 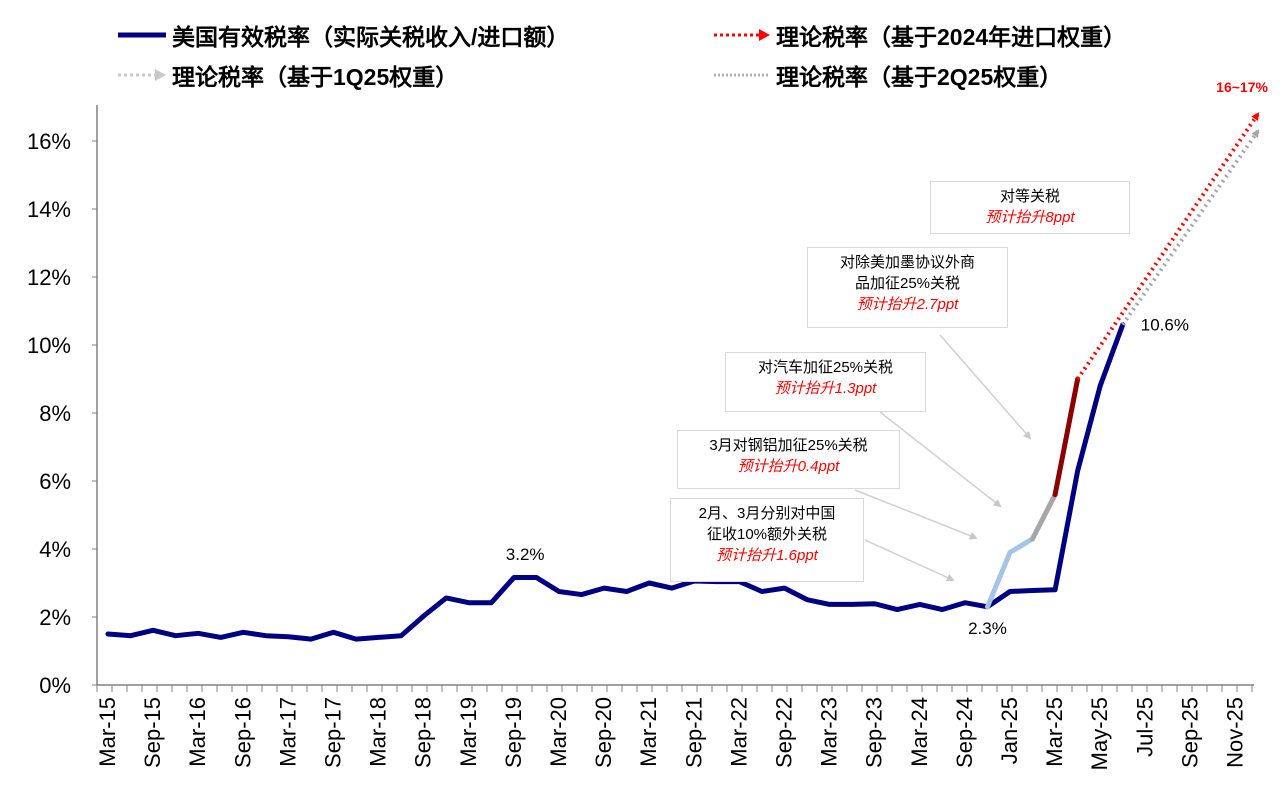 I want to click on x-tick-label: Mar-18, so click(x=378, y=732).